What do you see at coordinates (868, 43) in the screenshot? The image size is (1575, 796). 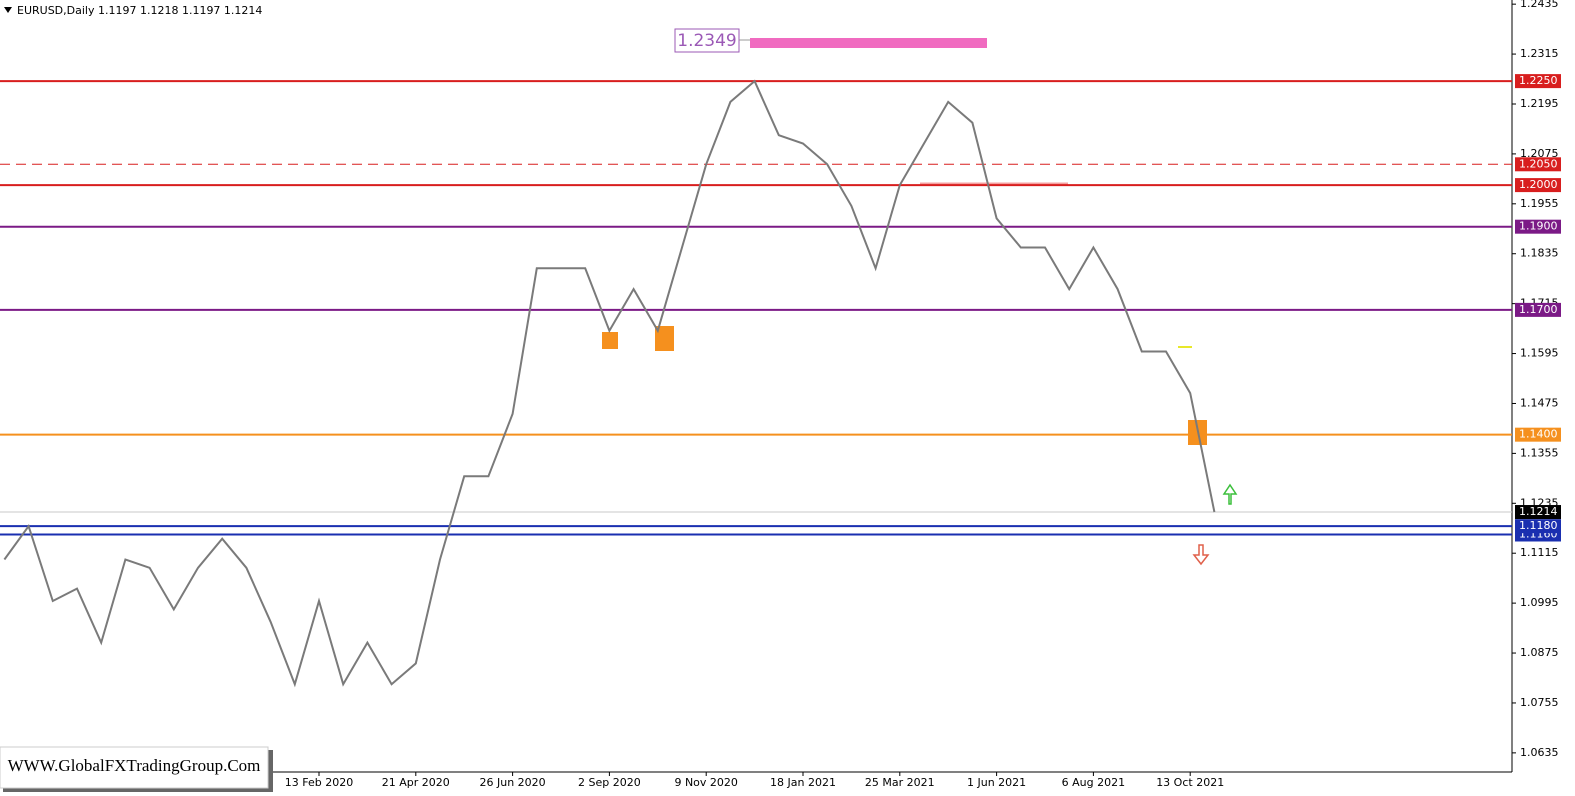 I see `high-zone` at bounding box center [868, 43].